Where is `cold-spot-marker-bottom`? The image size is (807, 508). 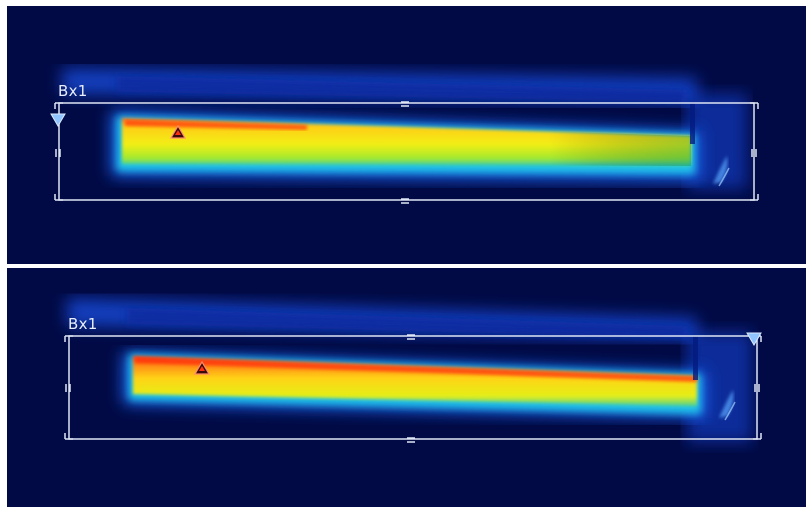 cold-spot-marker-bottom is located at coordinates (754, 339).